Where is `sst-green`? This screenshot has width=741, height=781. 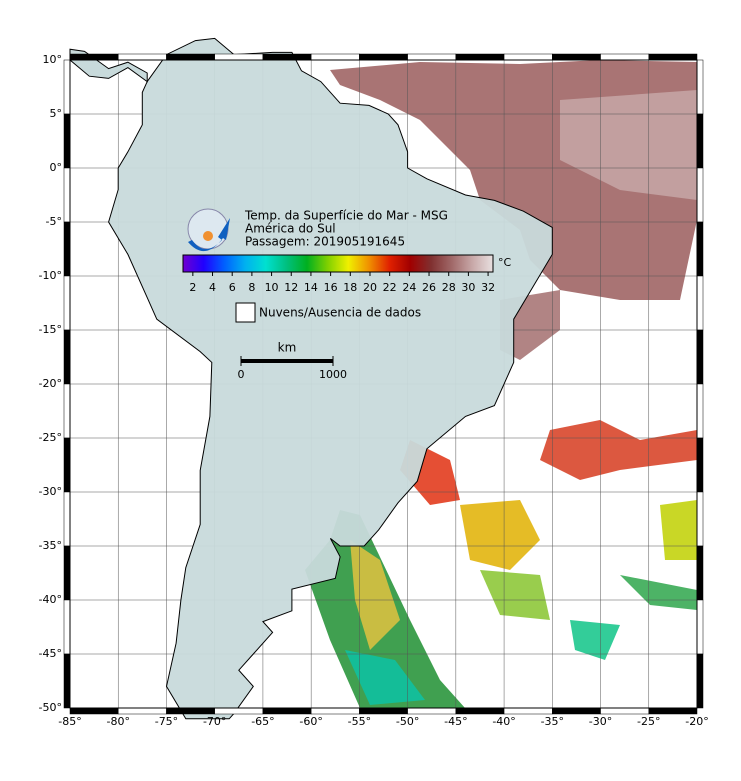
sst-green is located at coordinates (515, 595).